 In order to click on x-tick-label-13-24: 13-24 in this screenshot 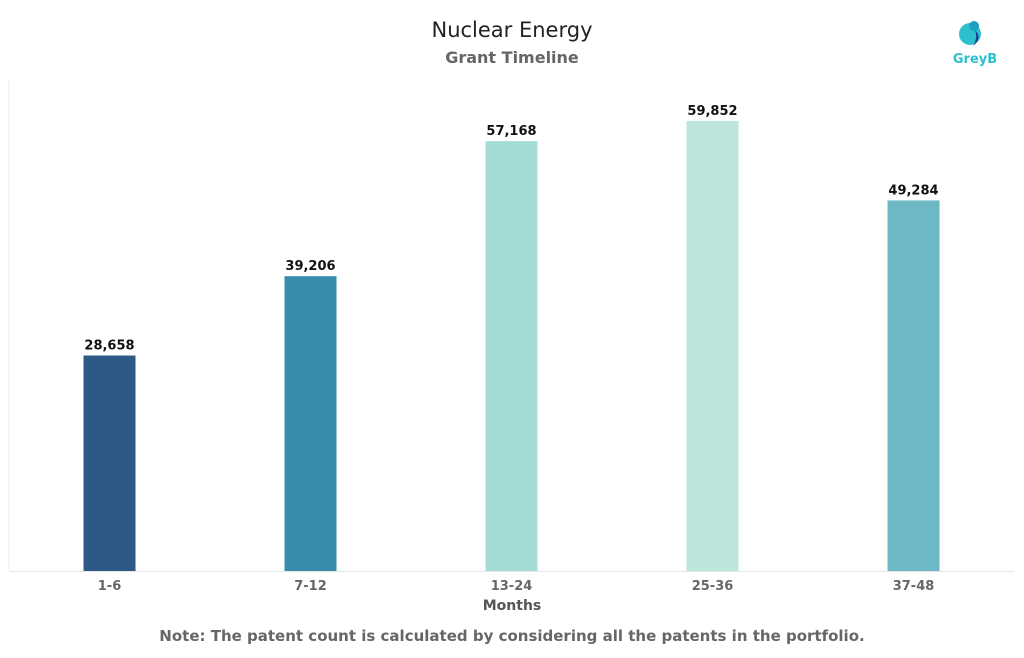, I will do `click(512, 586)`.